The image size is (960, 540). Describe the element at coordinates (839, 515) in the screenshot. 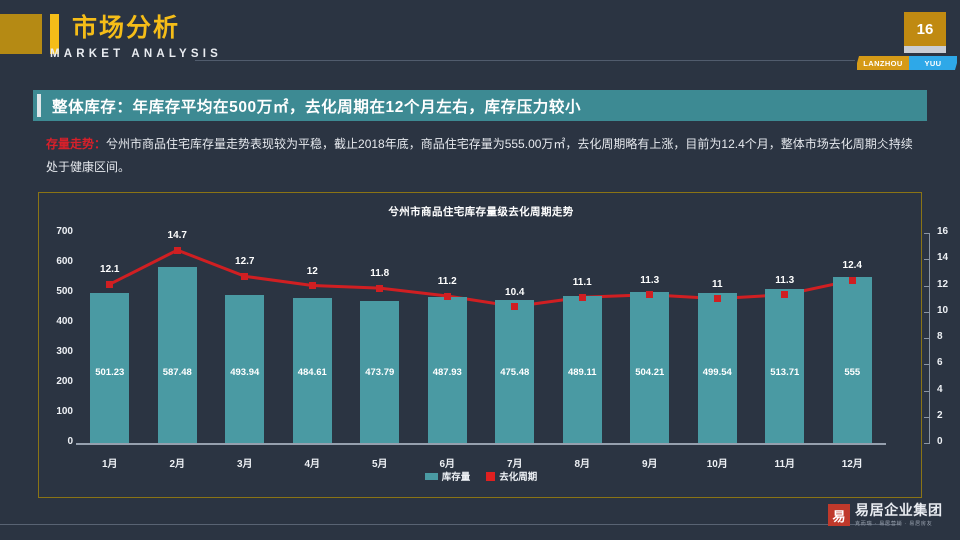

I see `logo-mark-icon: 易` at that location.